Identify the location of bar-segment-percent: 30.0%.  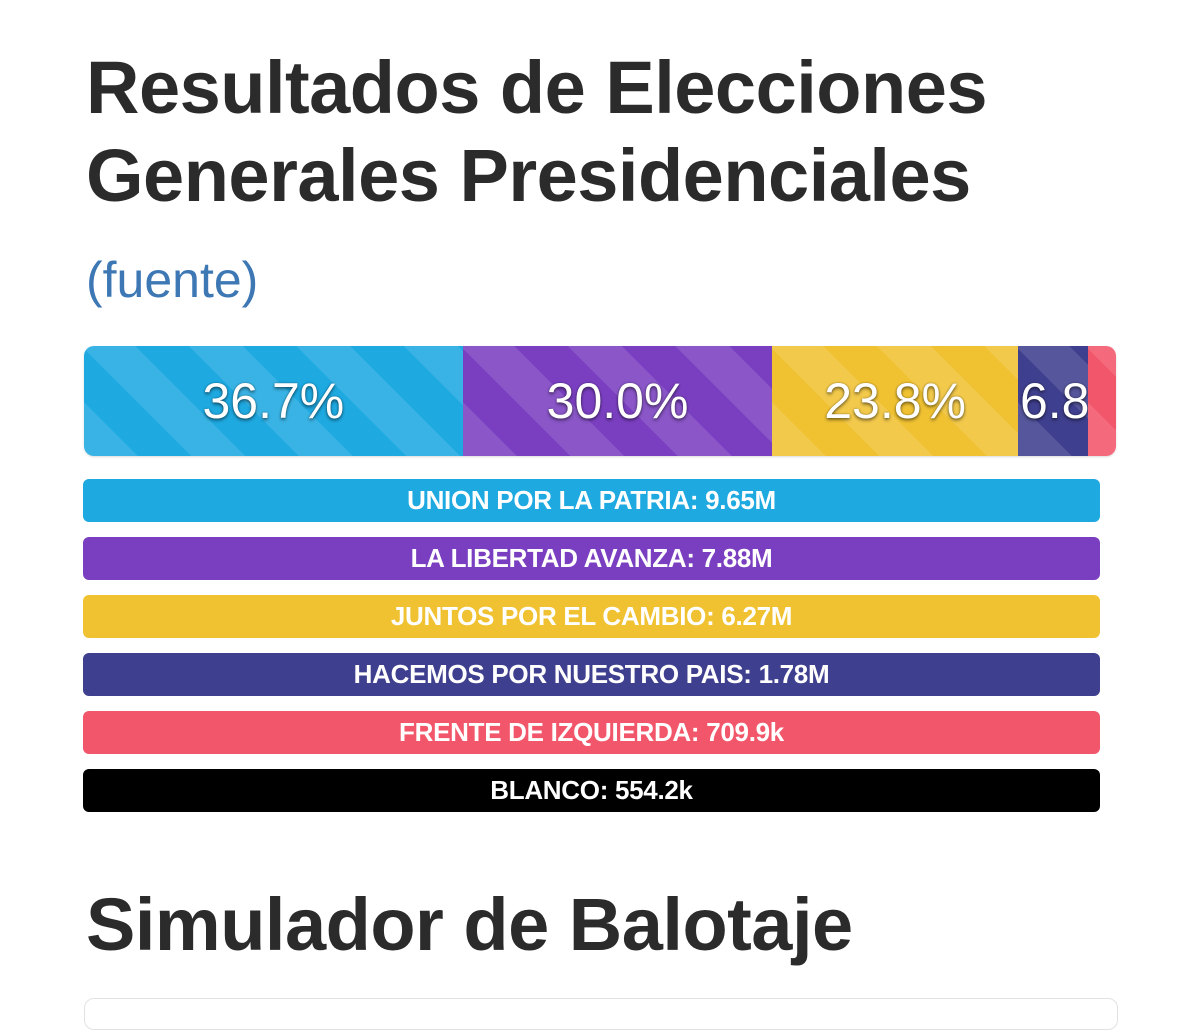
(617, 401).